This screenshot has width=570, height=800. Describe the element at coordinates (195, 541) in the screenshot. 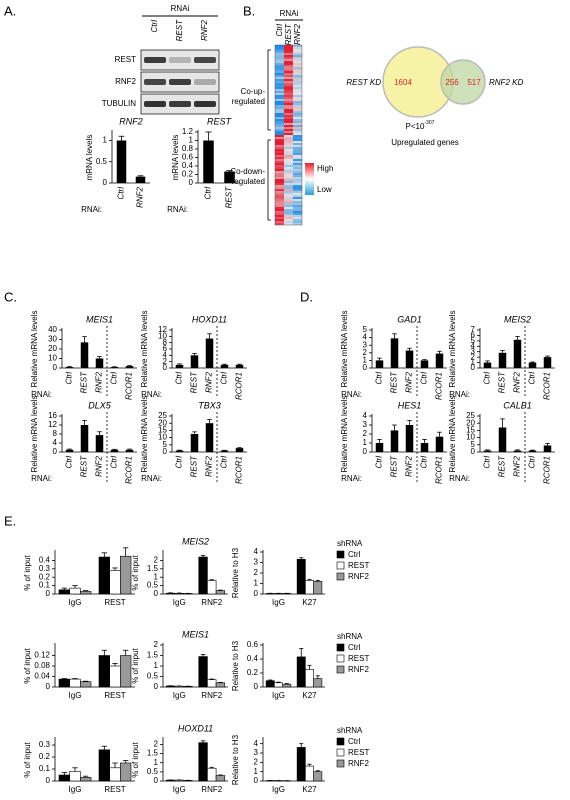

I see `chart-title: MEIS2` at that location.